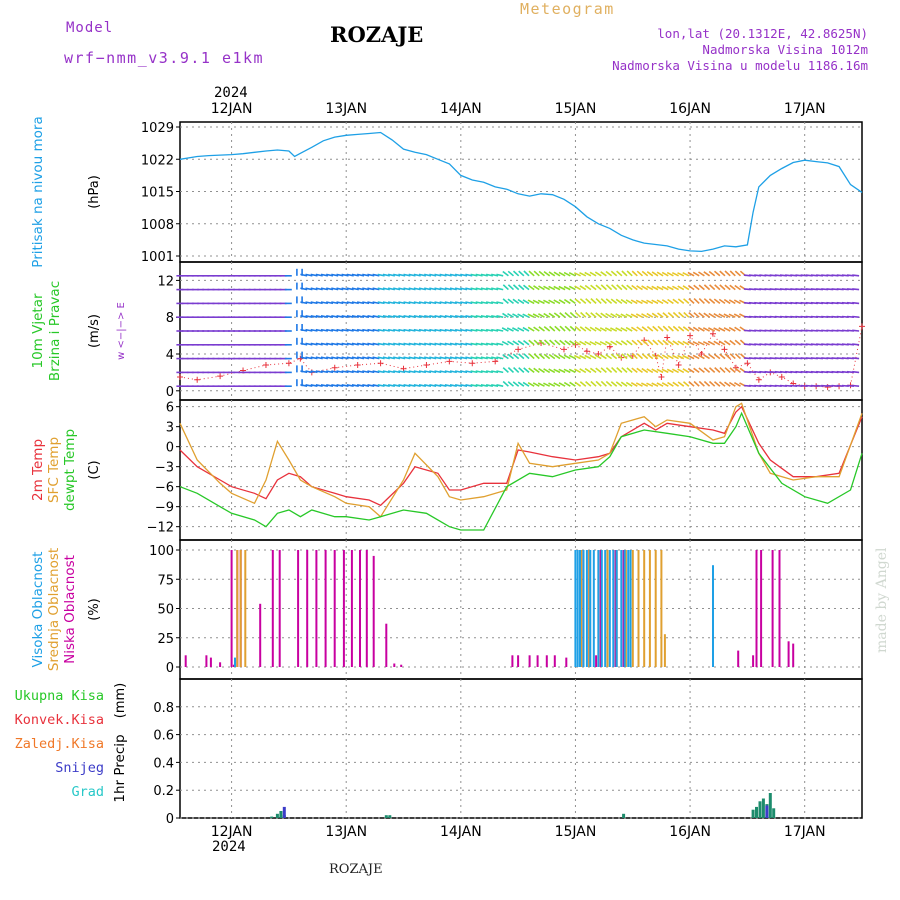 The height and width of the screenshot is (900, 900). I want to click on ytick-label-pressure: 1015, so click(157, 193).